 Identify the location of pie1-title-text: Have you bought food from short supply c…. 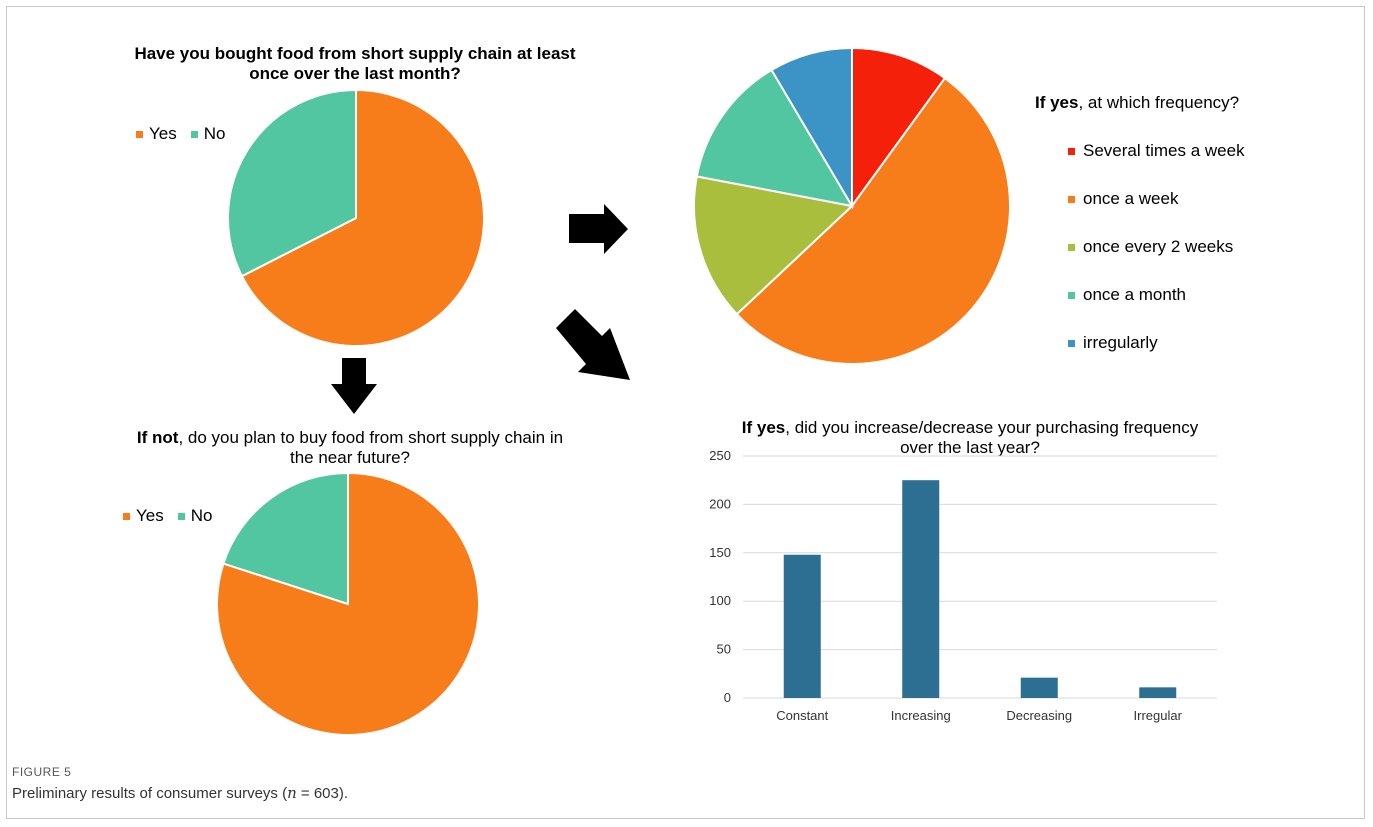
(355, 63).